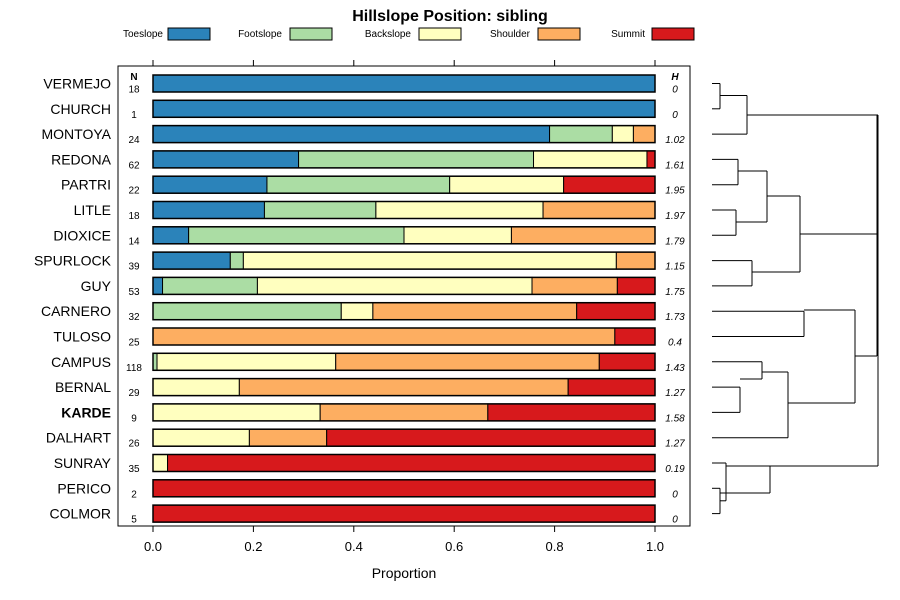  Describe the element at coordinates (158, 285) in the screenshot. I see `bar-segment-guy-toeslope` at that location.